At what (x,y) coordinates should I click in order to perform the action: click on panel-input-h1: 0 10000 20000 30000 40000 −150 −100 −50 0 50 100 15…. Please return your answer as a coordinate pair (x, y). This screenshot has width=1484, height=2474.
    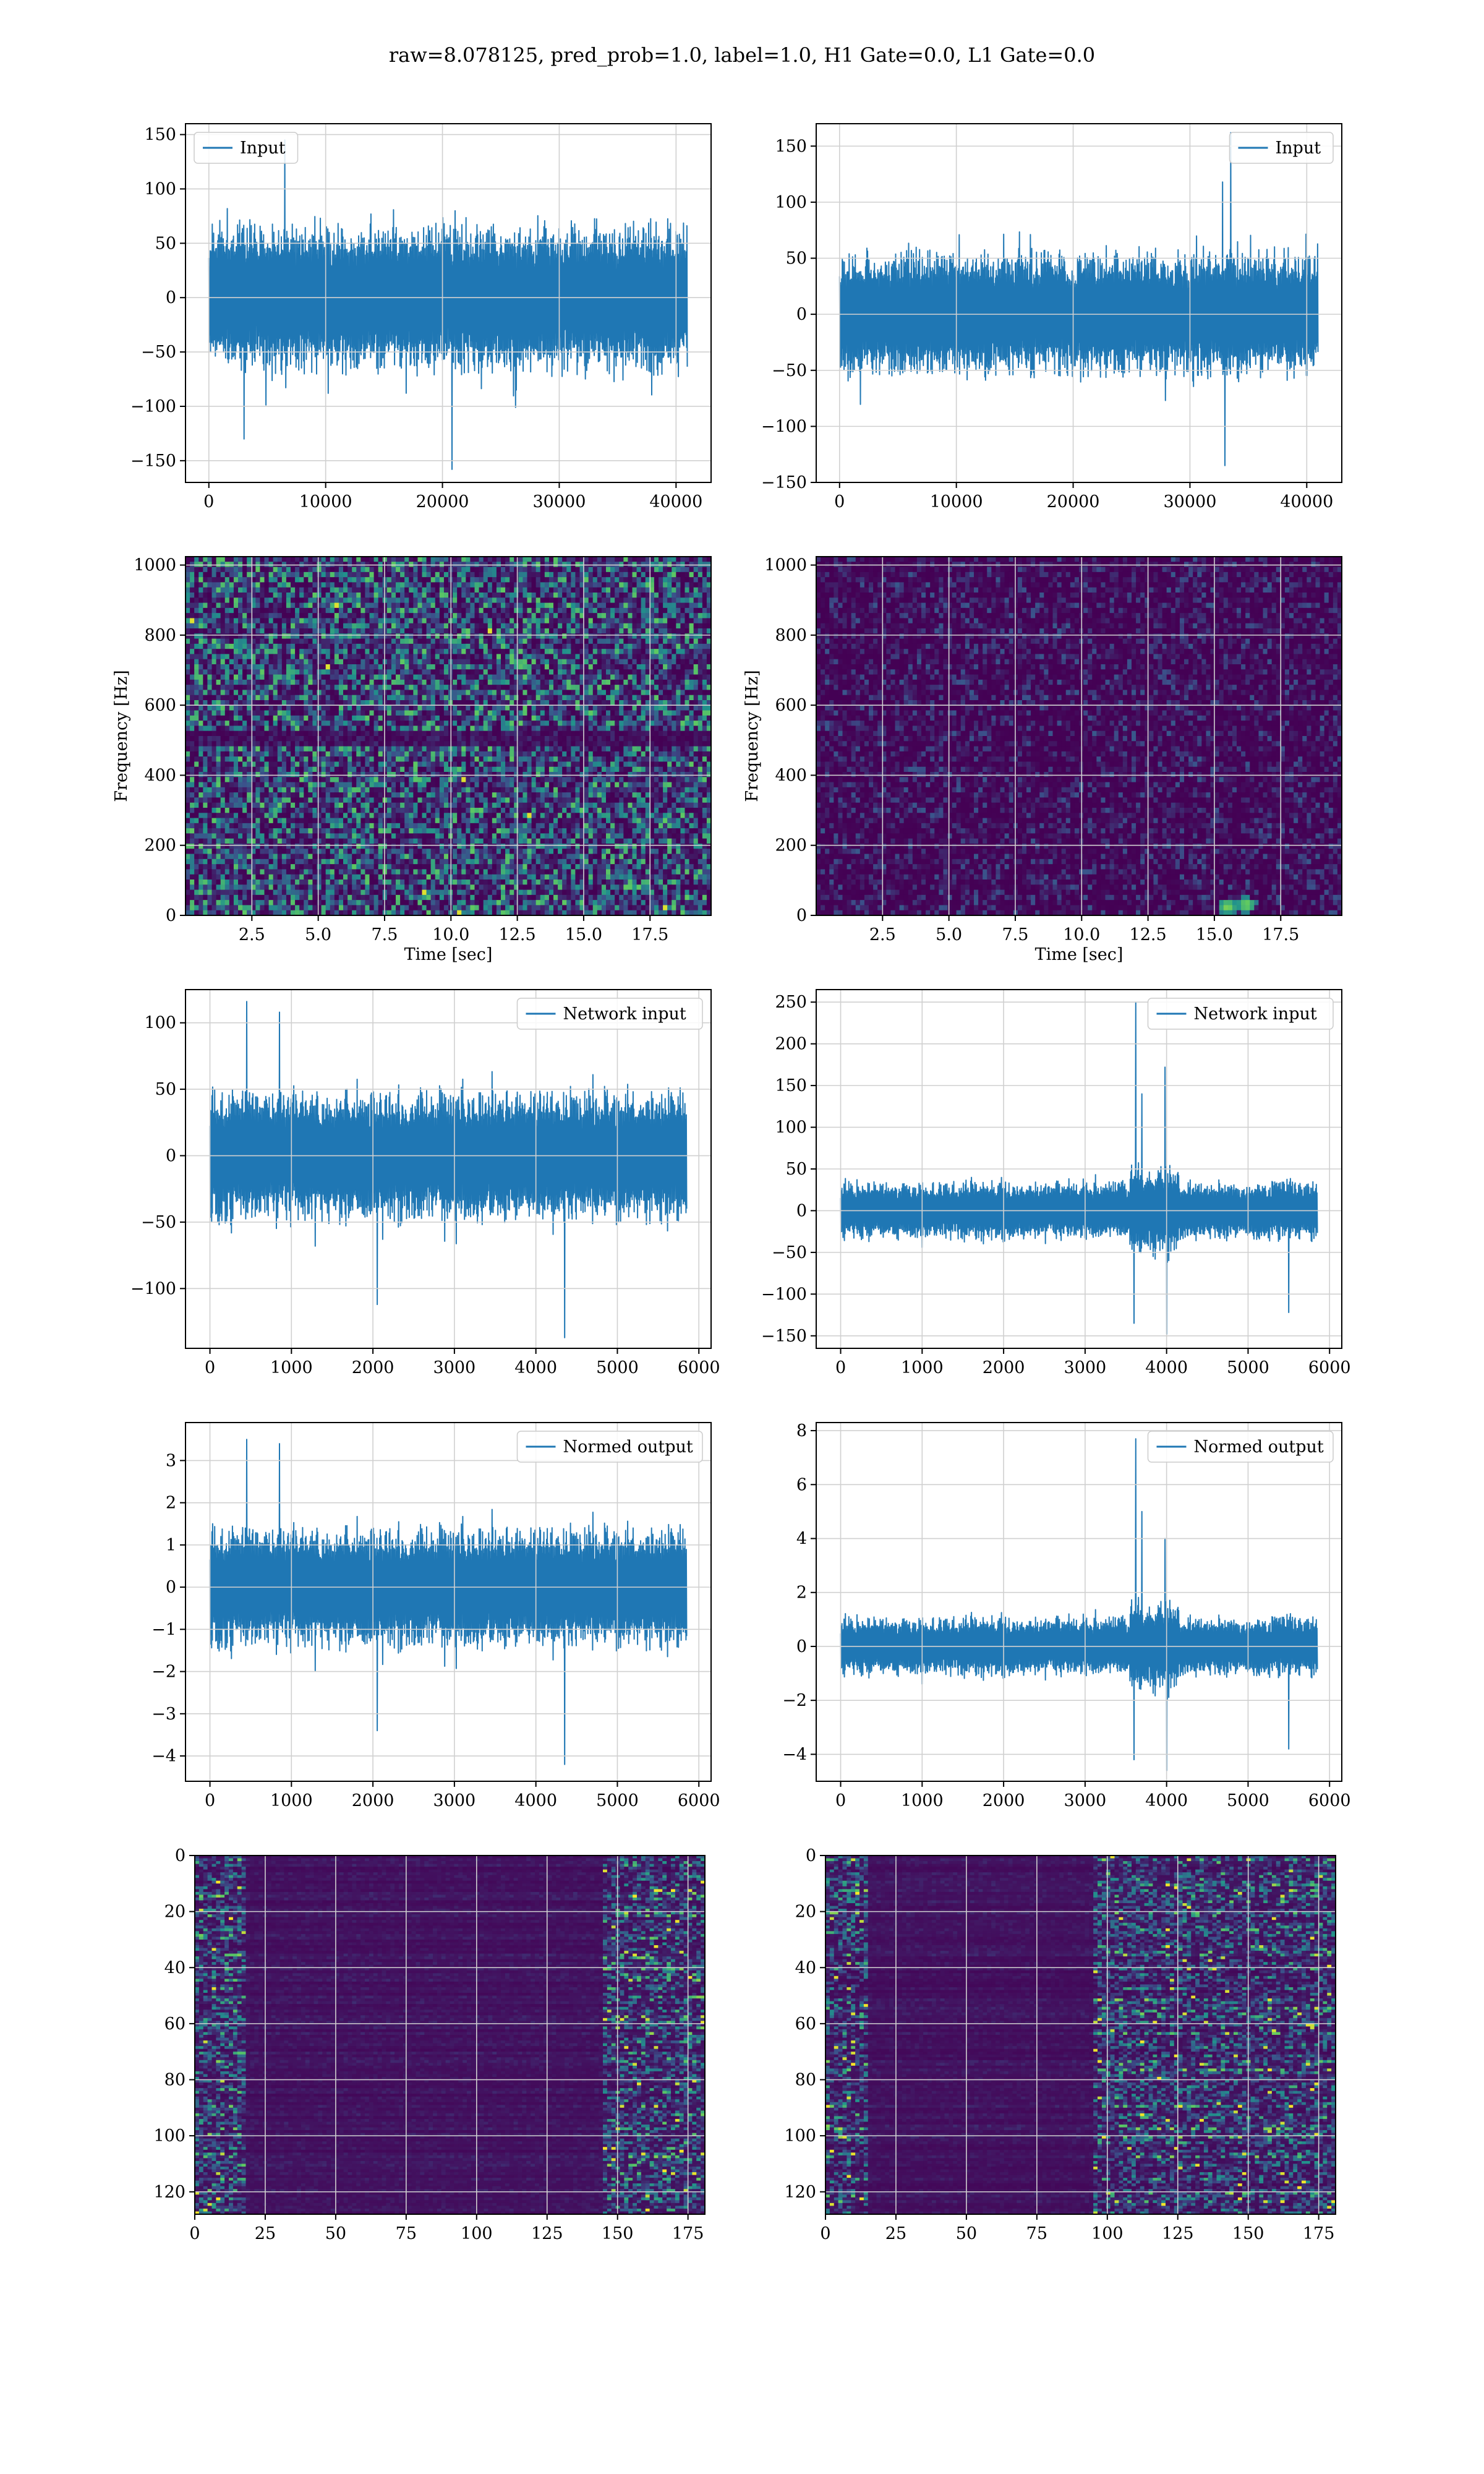
    Looking at the image, I should click on (421, 317).